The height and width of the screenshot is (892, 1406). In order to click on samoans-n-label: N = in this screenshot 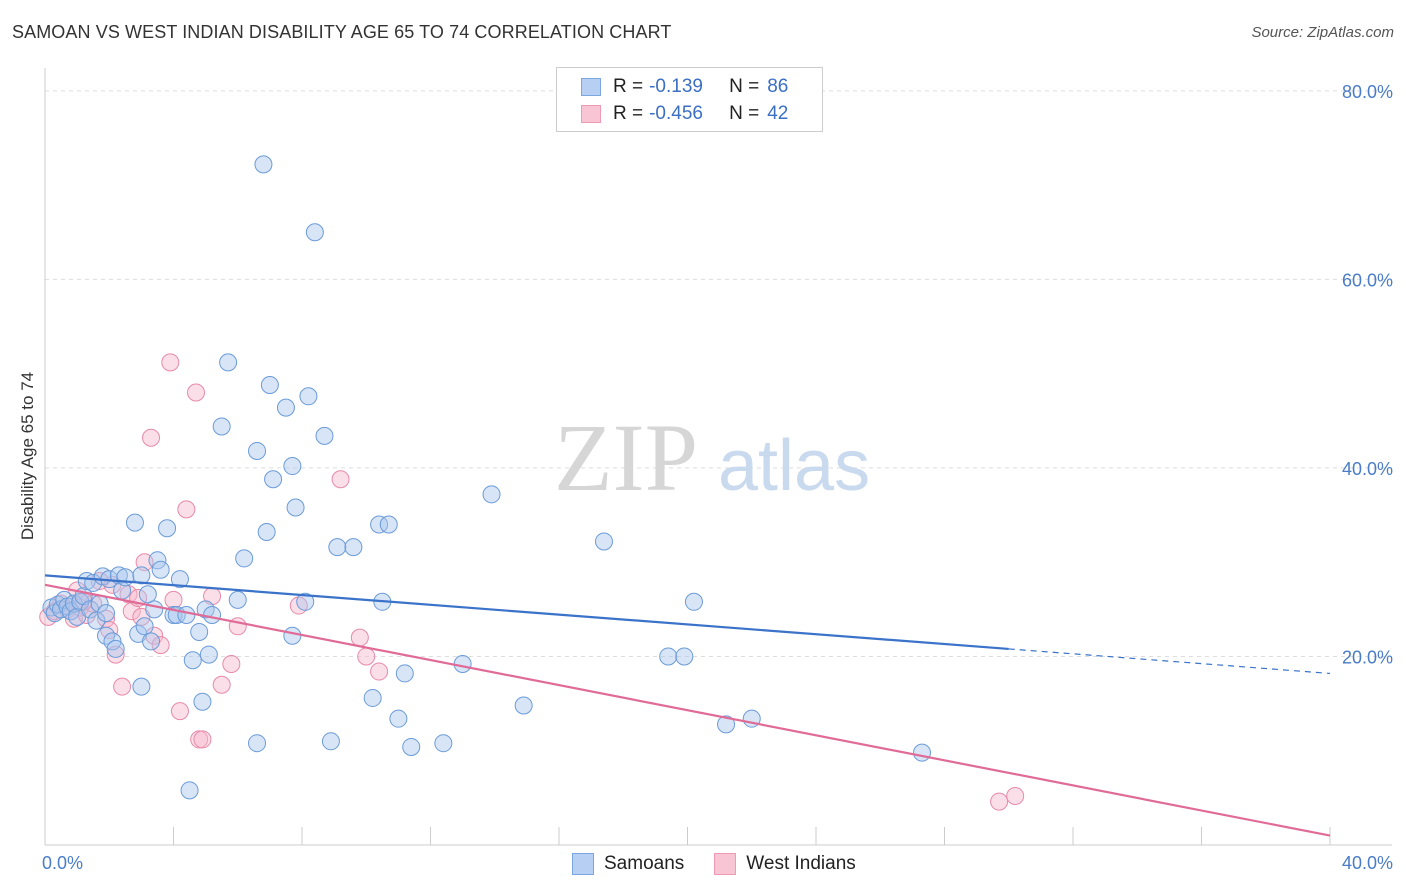, I will do `click(744, 86)`.